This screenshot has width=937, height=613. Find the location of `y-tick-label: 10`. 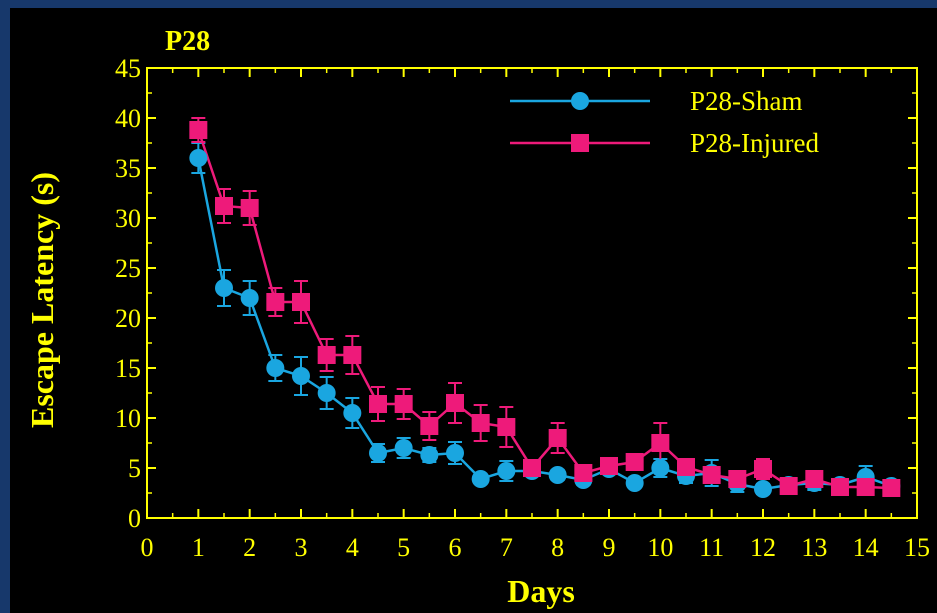

y-tick-label: 10 is located at coordinates (128, 418).